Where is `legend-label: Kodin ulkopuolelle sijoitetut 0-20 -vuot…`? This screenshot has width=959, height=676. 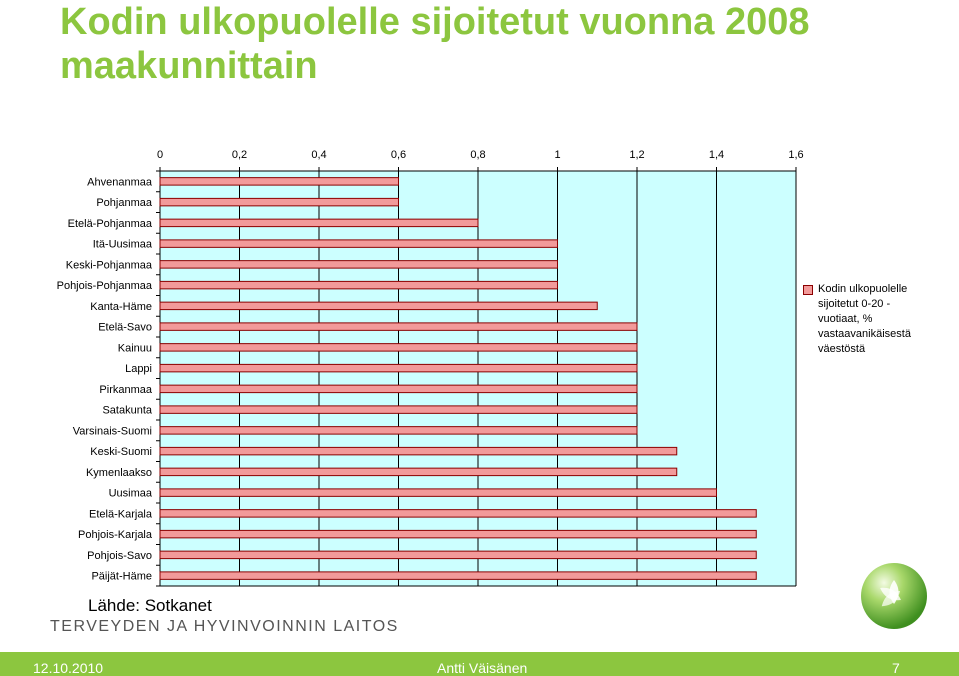 legend-label: Kodin ulkopuolelle sijoitetut 0-20 -vuot… is located at coordinates (864, 319).